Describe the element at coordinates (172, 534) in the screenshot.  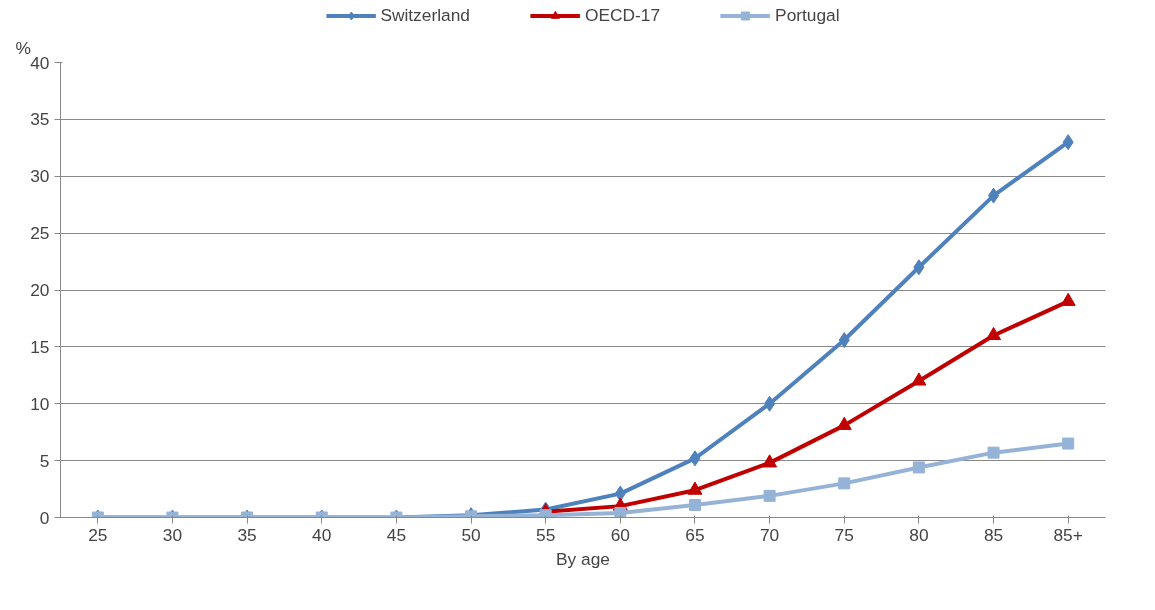
I see `x-tick-label: 30` at that location.